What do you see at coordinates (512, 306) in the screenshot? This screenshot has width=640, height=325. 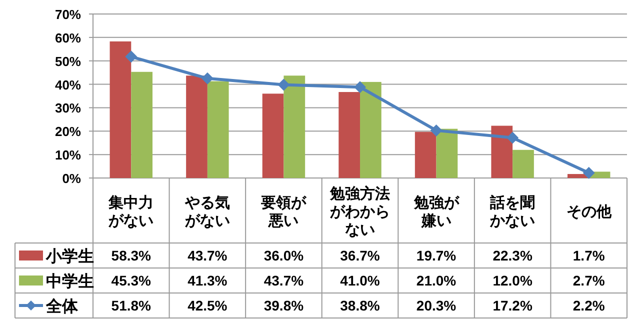 I see `data-label: 17.2%` at bounding box center [512, 306].